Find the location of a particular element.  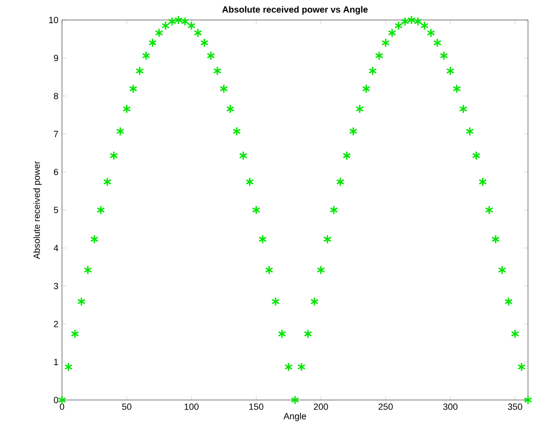

y-tick-label: 5 is located at coordinates (56, 210).